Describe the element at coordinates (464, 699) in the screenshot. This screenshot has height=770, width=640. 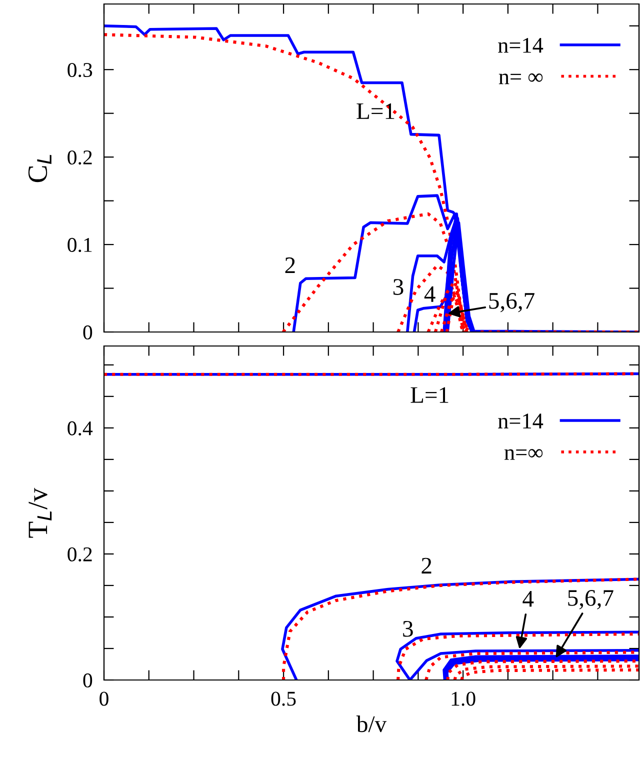
I see `x-tick-label: 1.0` at that location.